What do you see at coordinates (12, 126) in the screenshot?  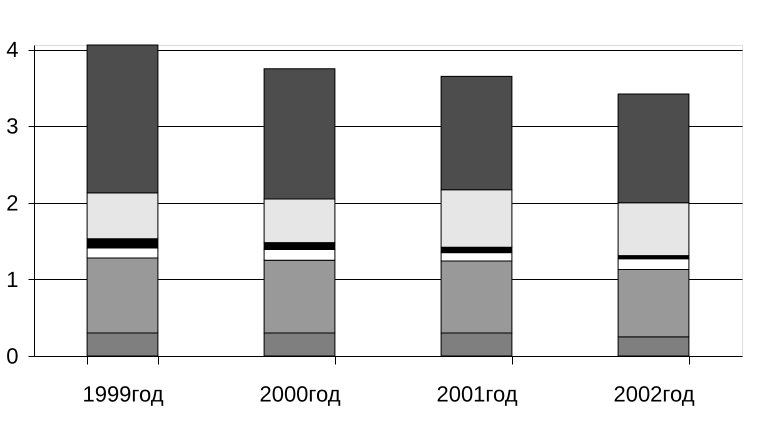 I see `y-tick-label: 3` at bounding box center [12, 126].